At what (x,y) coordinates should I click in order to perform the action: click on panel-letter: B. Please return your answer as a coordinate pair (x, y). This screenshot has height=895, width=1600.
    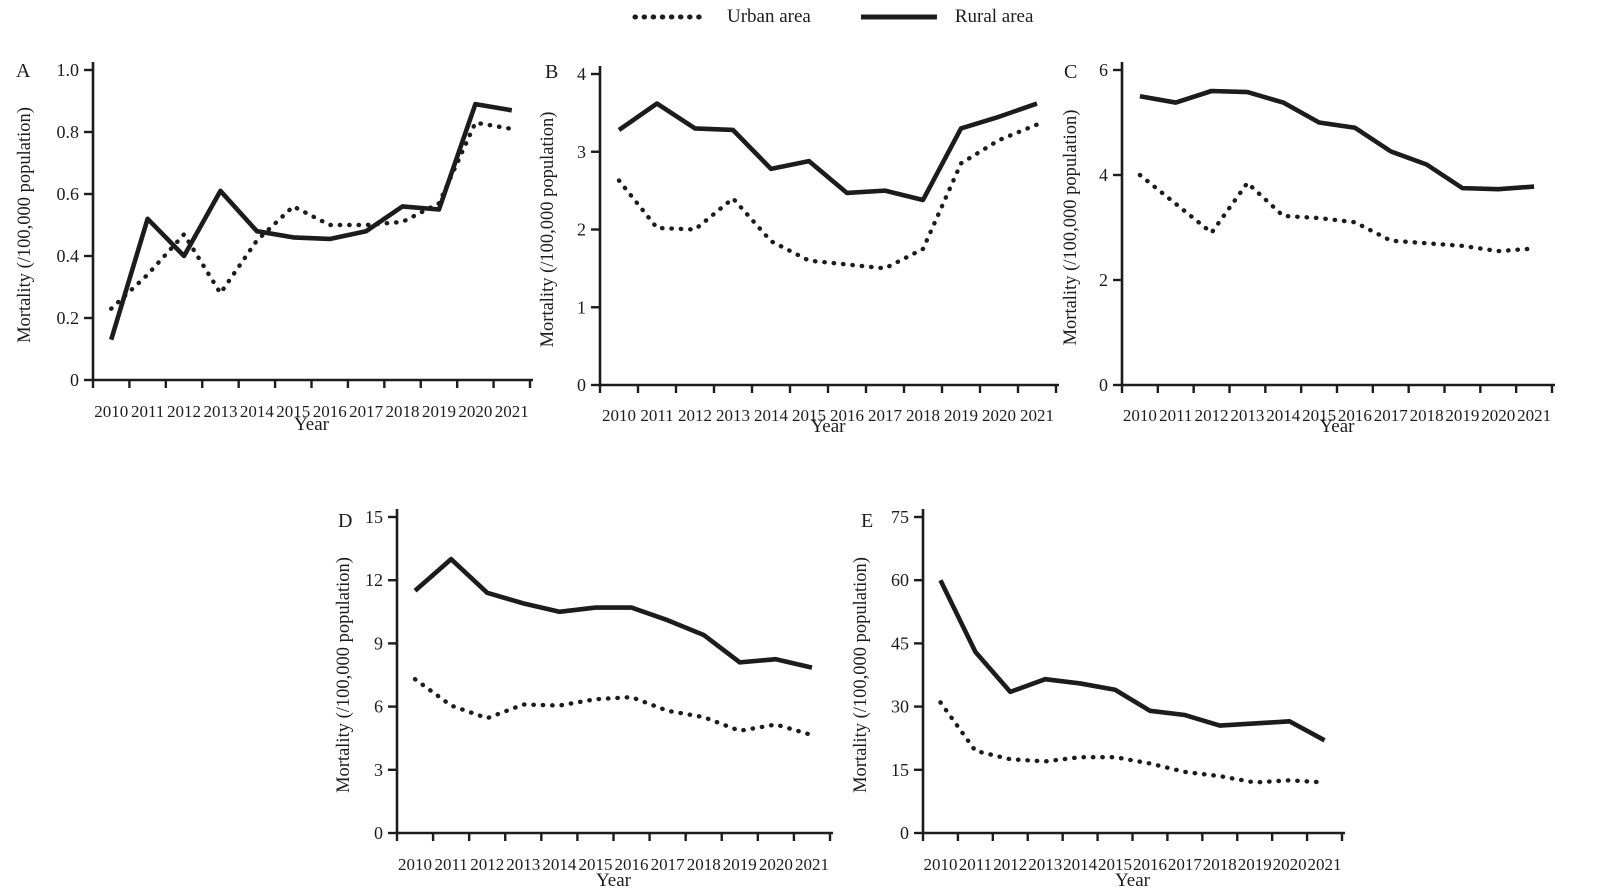
    Looking at the image, I should click on (551, 72).